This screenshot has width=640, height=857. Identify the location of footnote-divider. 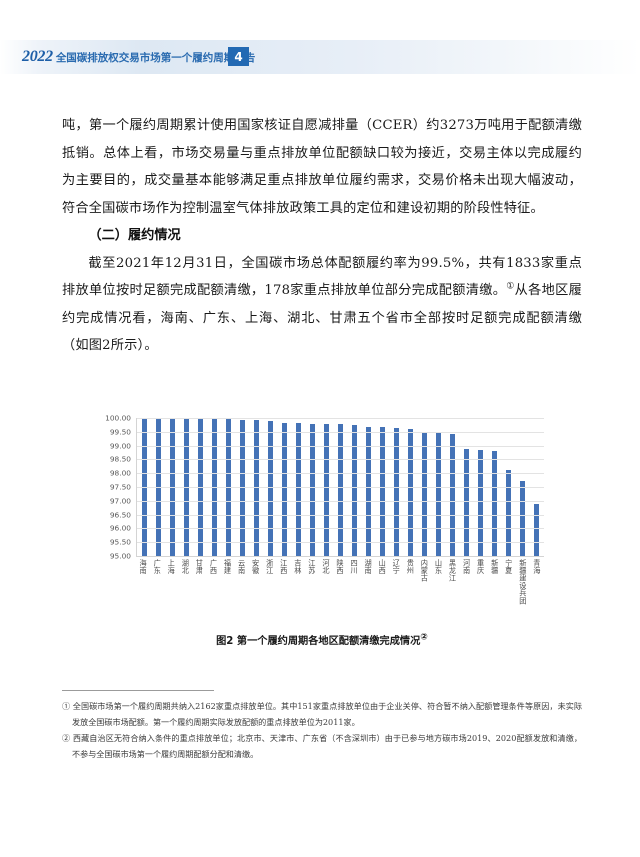
(138, 690).